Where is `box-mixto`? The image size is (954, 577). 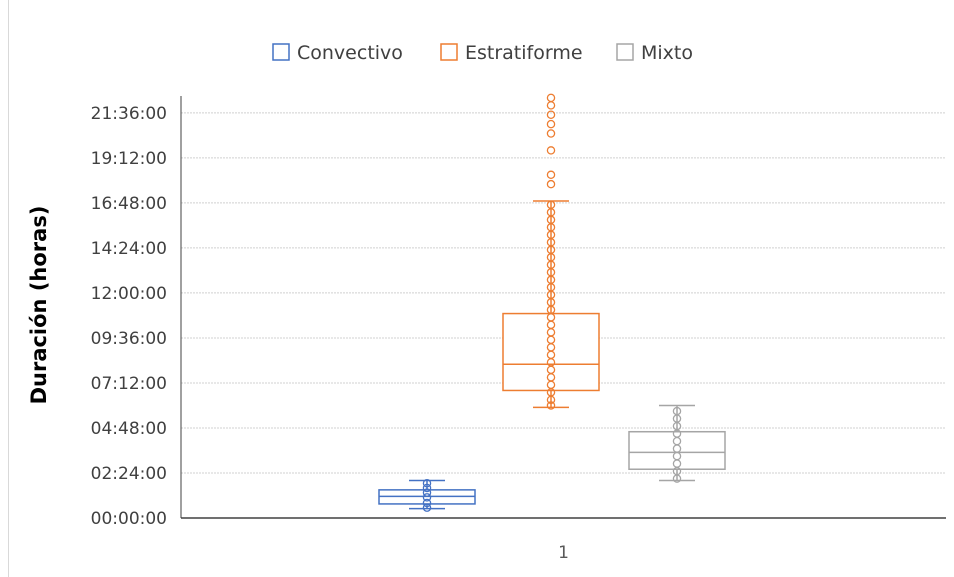 box-mixto is located at coordinates (677, 443).